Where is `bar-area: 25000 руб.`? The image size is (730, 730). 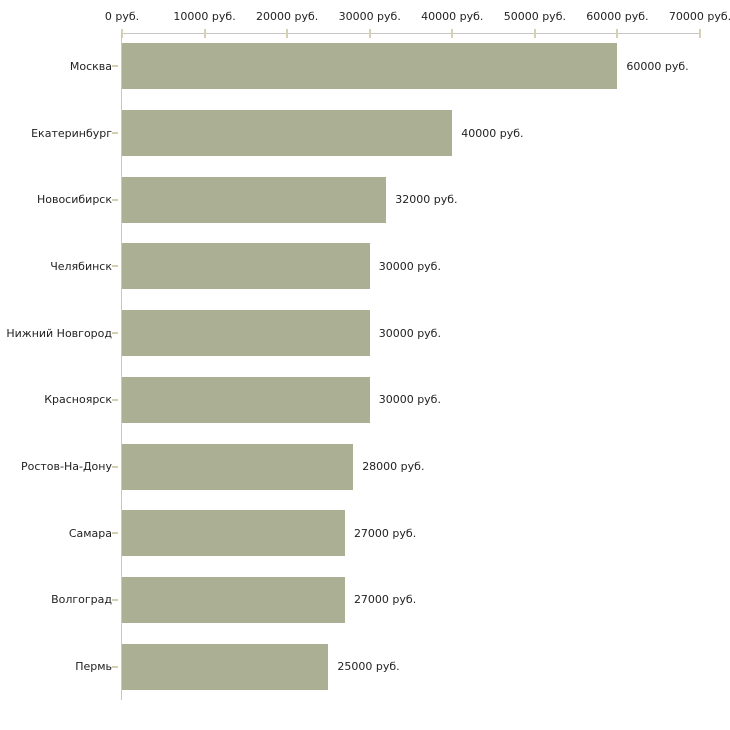
bar-area: 25000 руб. is located at coordinates (411, 666).